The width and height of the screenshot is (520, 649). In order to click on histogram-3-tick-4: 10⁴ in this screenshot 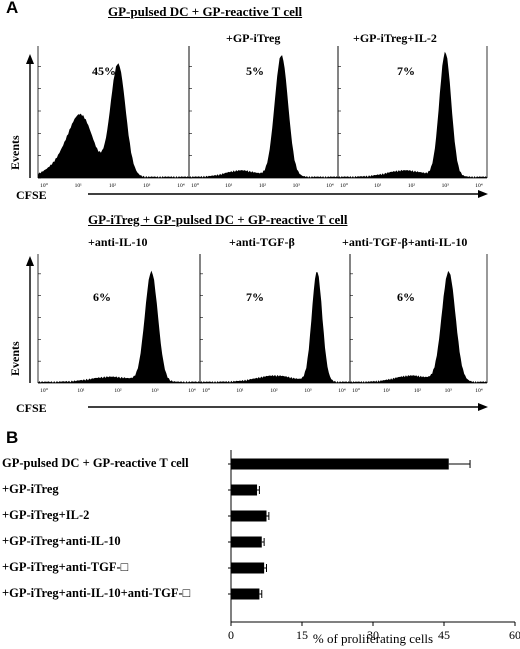, I will do `click(479, 186)`.